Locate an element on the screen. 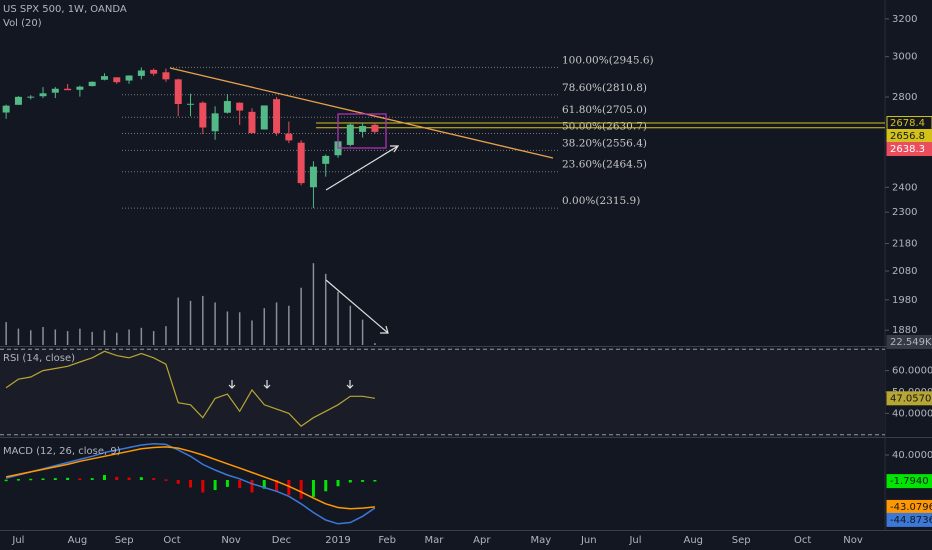  x-tick-label: Nov is located at coordinates (231, 540).